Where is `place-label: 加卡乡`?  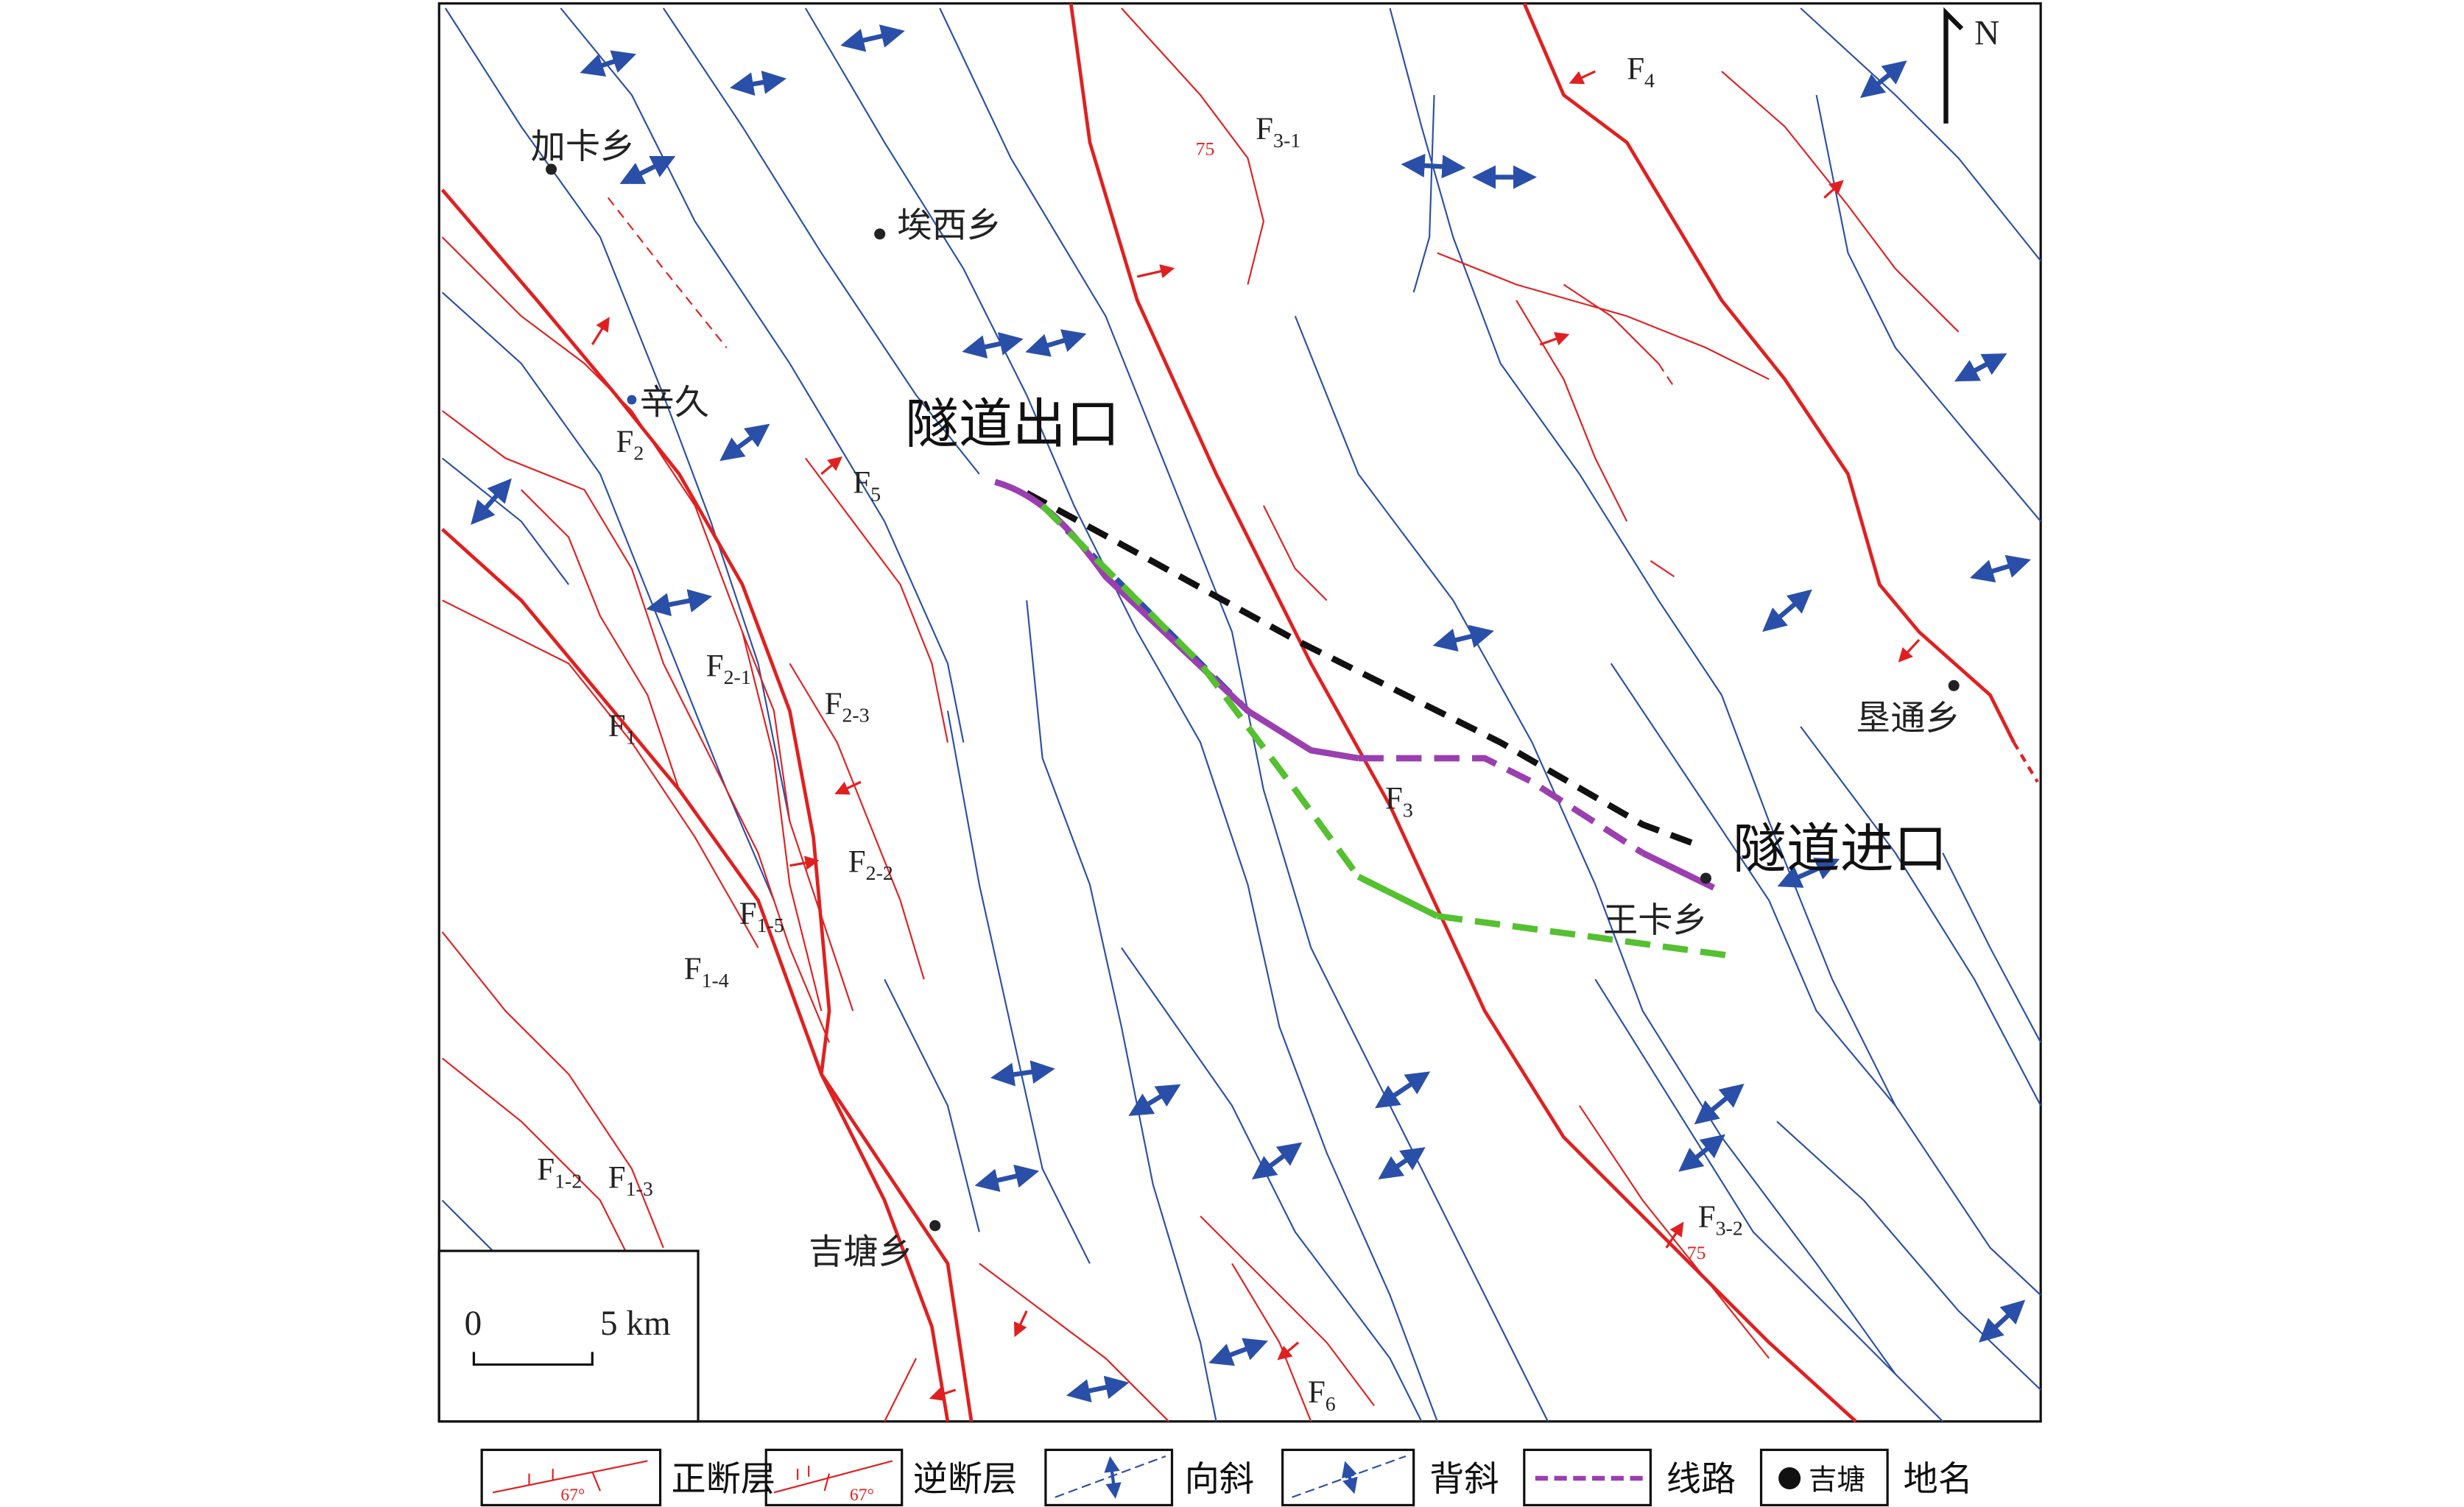
place-label: 加卡乡 is located at coordinates (583, 147).